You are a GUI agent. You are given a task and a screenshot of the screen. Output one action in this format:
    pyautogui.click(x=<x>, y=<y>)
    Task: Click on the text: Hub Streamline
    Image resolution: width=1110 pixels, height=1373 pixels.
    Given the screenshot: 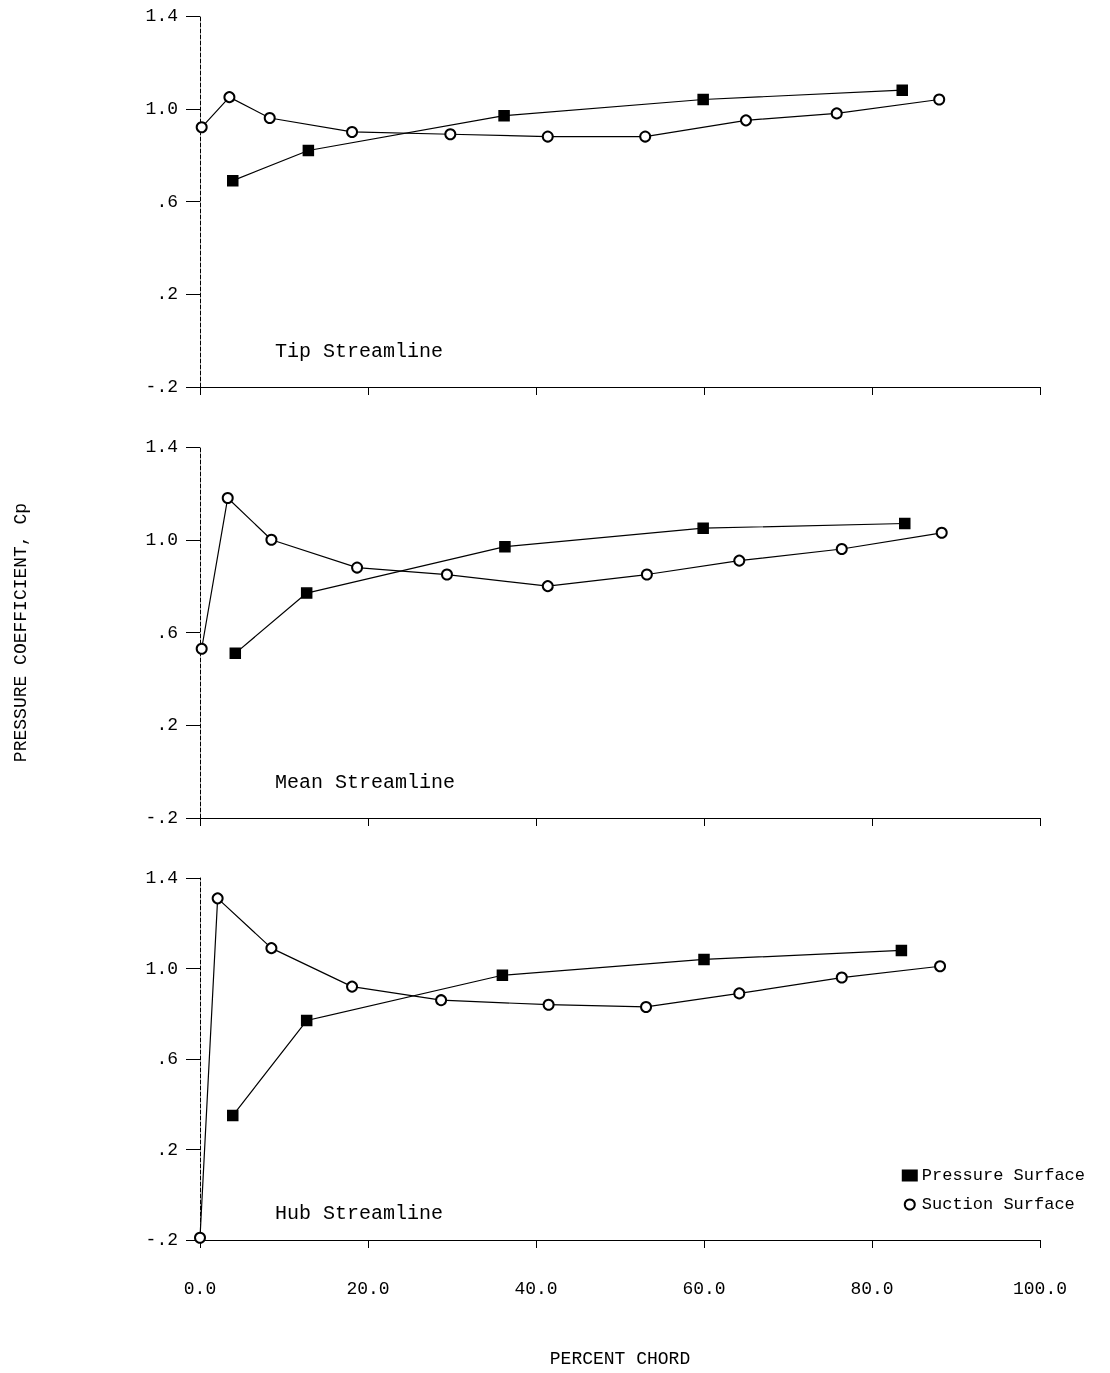 What is the action you would take?
    pyautogui.click(x=359, y=1213)
    